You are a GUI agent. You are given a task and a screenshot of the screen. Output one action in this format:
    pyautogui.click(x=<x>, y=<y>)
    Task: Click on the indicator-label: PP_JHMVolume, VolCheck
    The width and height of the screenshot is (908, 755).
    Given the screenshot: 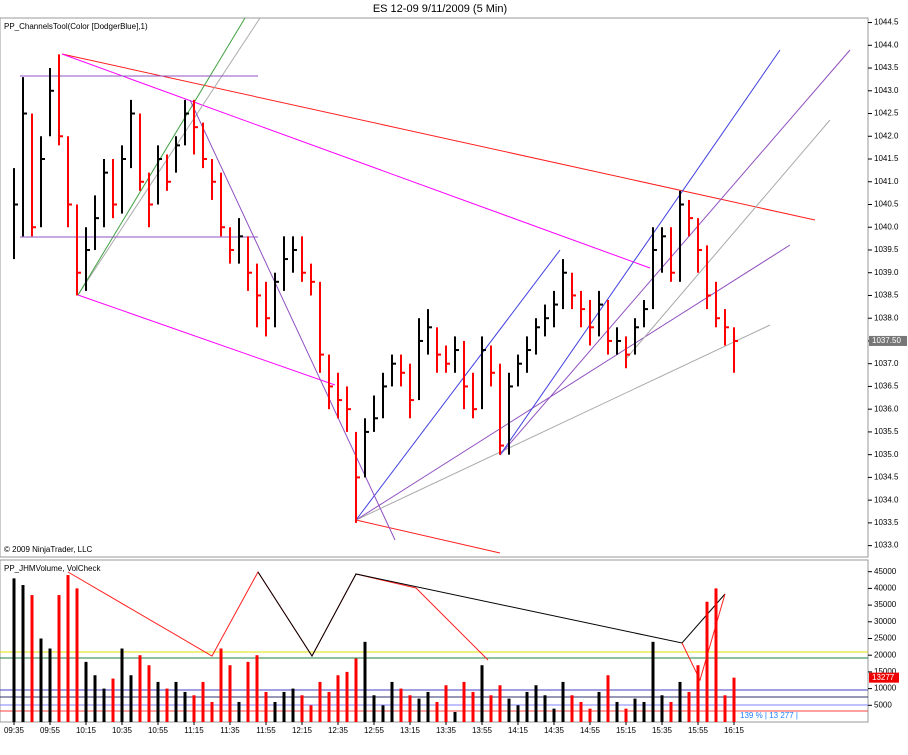 What is the action you would take?
    pyautogui.click(x=52, y=568)
    